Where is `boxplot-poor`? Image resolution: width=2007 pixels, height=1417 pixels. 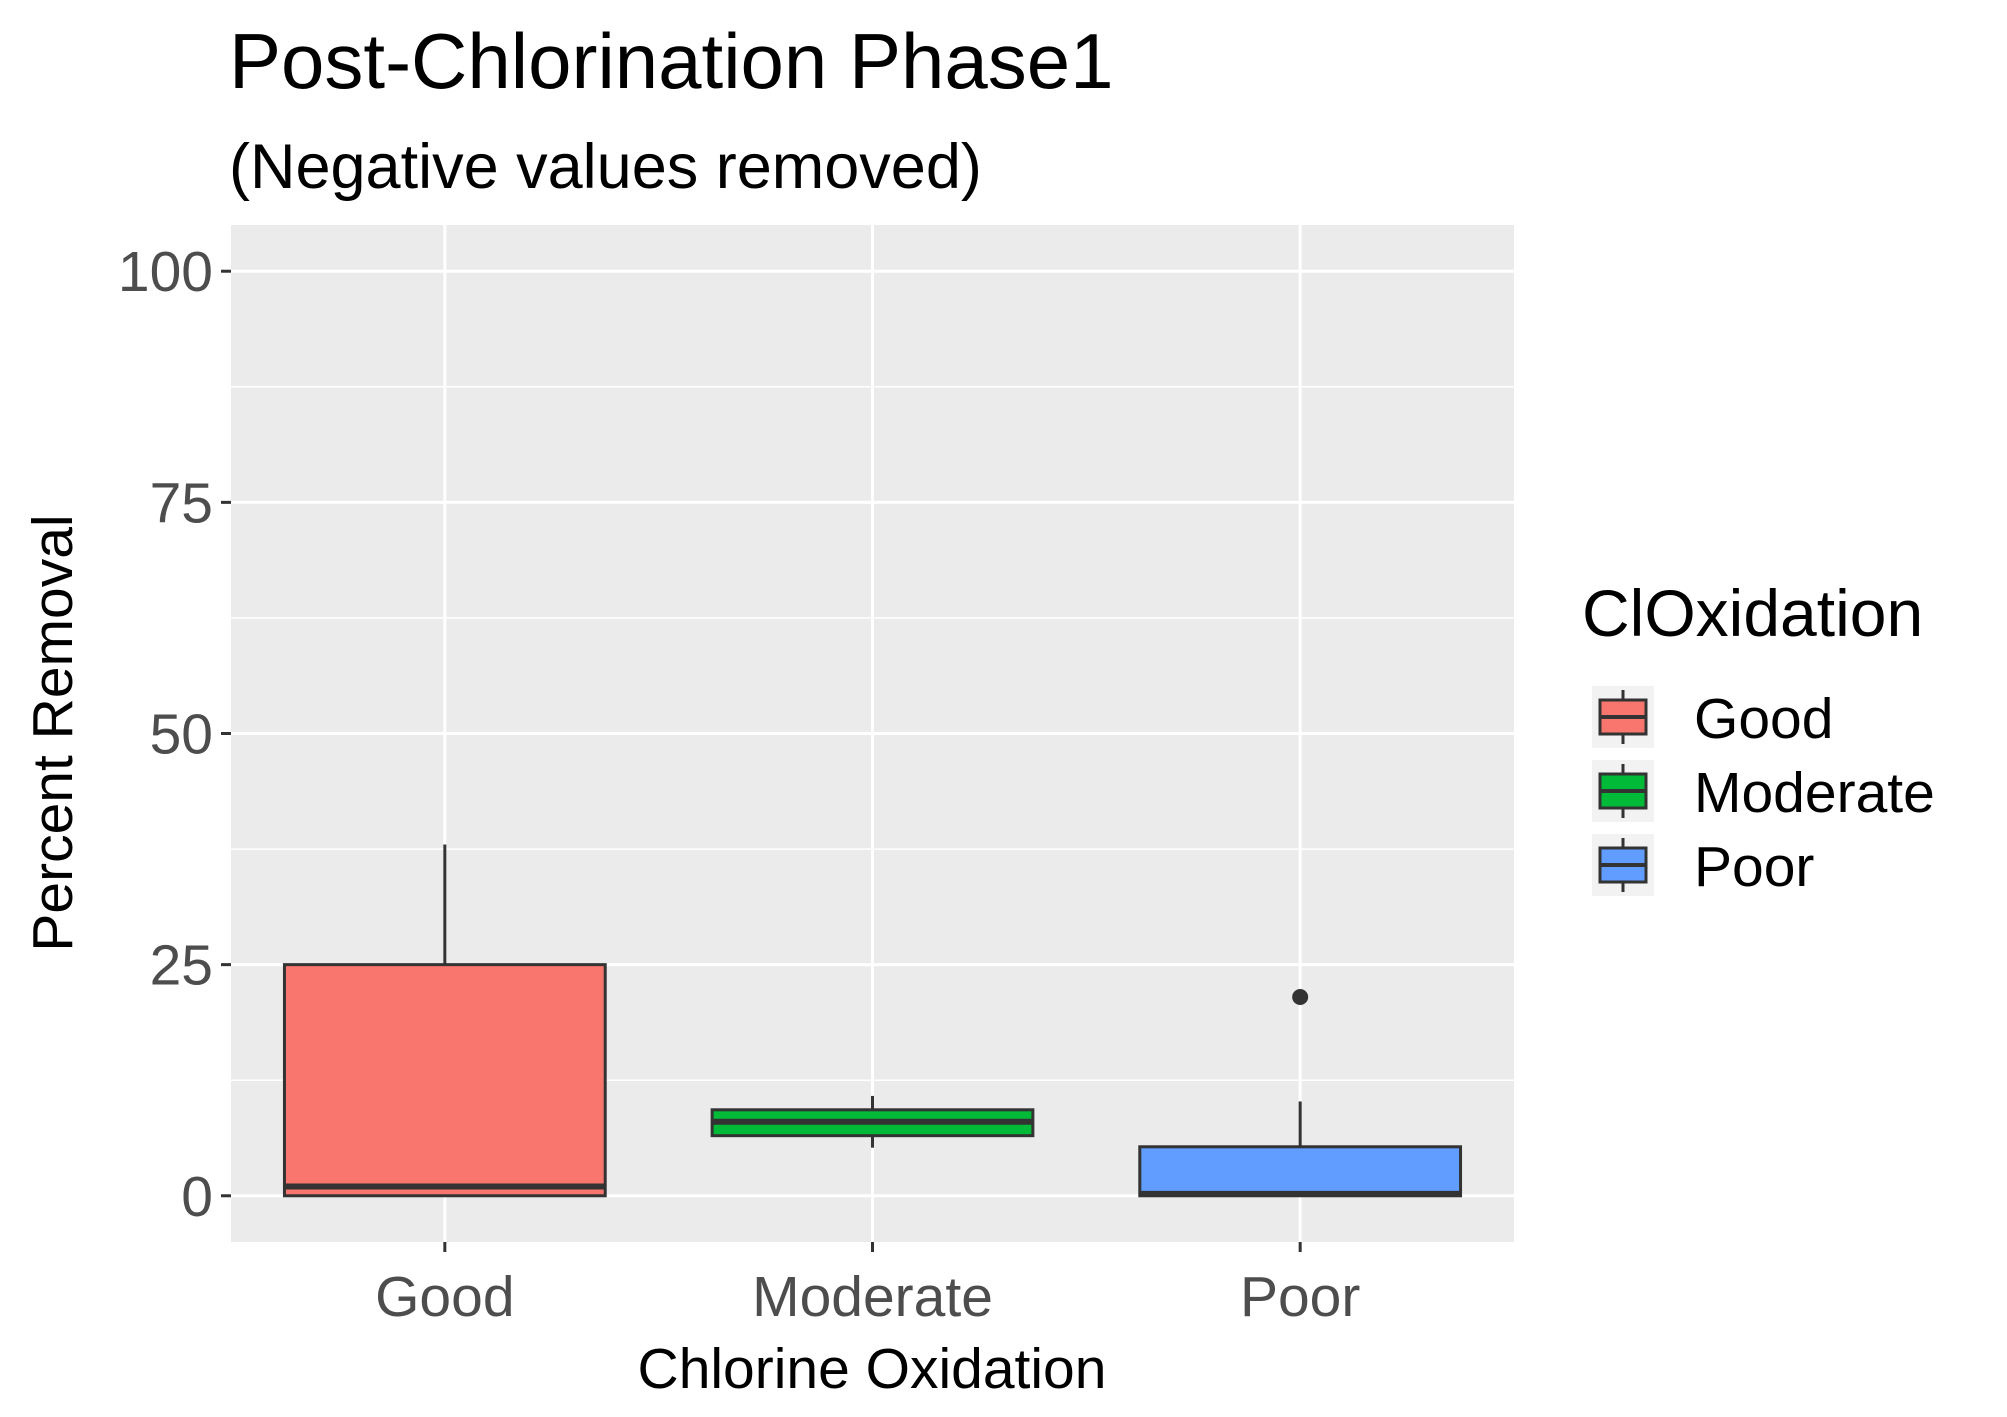 boxplot-poor is located at coordinates (1300, 1093).